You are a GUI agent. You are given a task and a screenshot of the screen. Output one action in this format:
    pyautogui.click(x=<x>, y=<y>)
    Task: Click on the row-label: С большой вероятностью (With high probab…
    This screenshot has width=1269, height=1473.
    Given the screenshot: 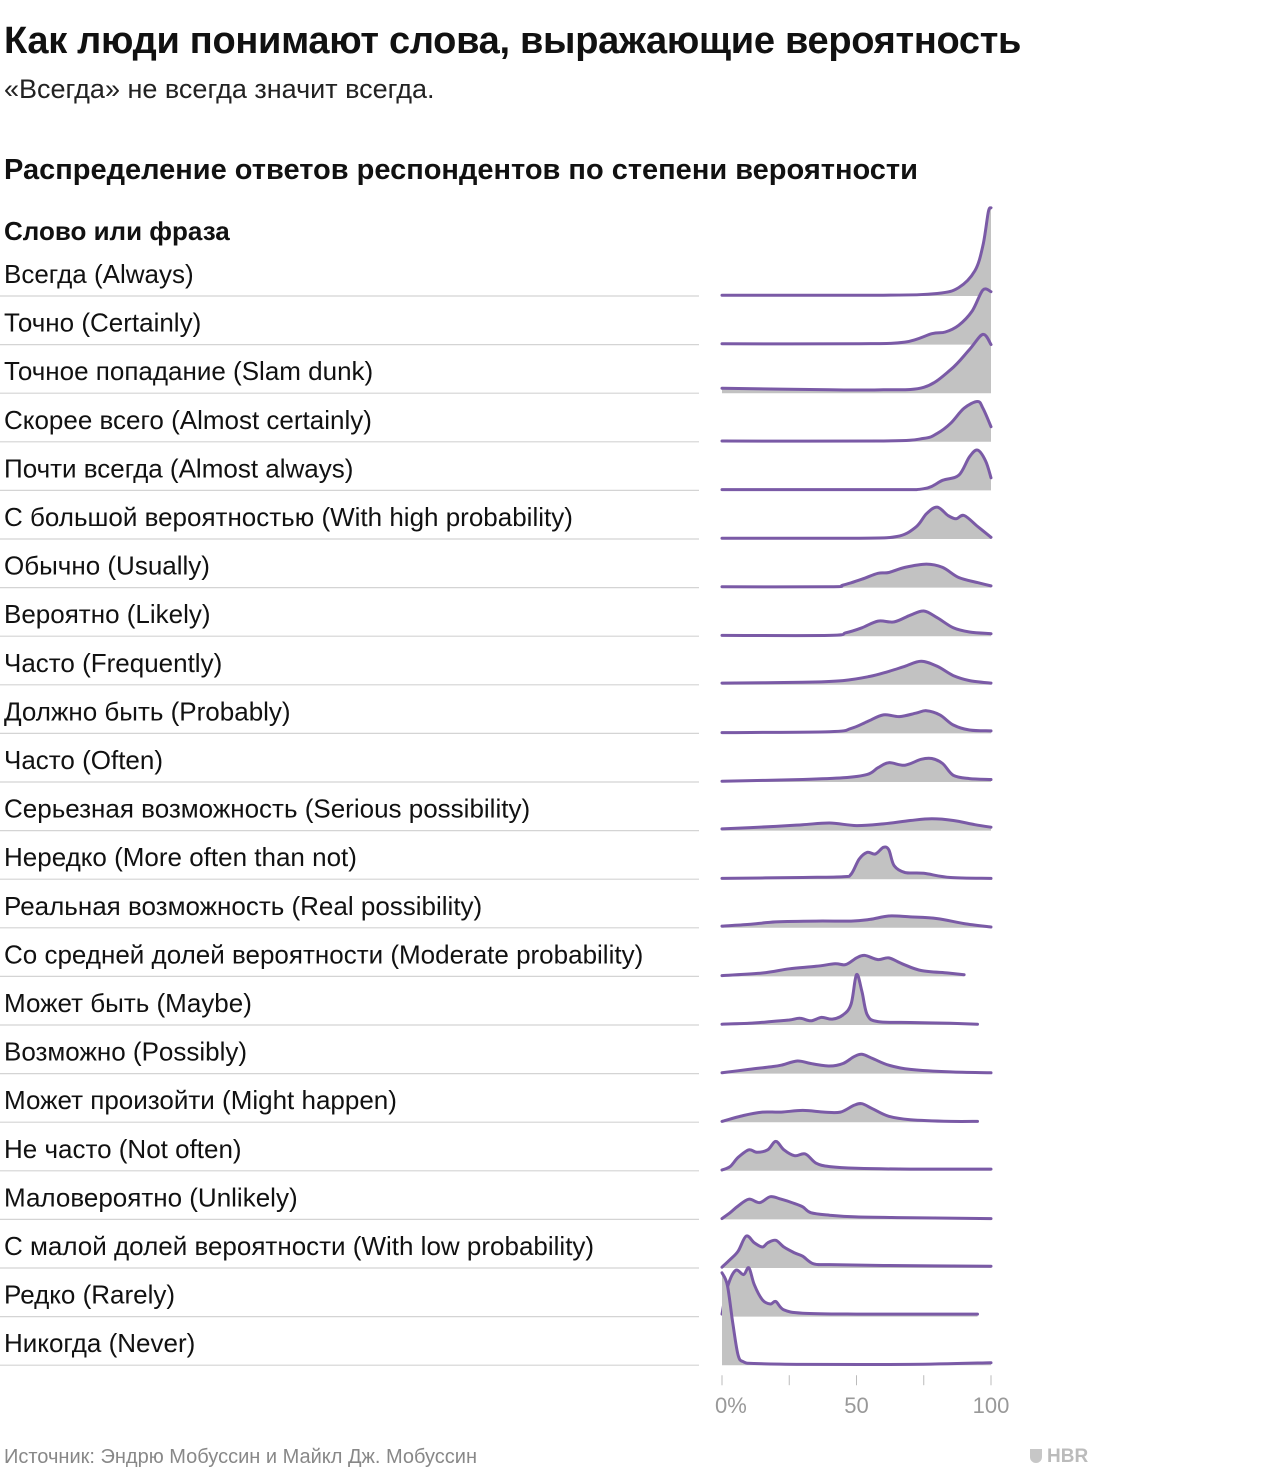 What is the action you would take?
    pyautogui.click(x=288, y=517)
    